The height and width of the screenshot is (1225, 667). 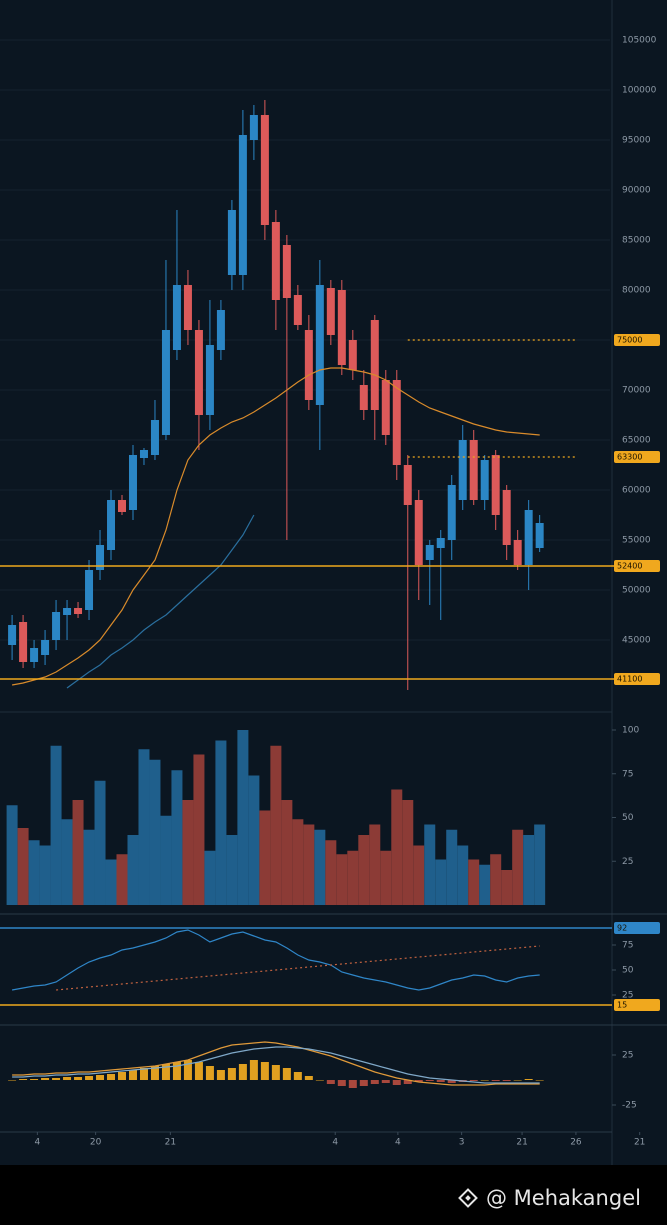 What do you see at coordinates (636, 491) in the screenshot?
I see `y-tick-label: 60000` at bounding box center [636, 491].